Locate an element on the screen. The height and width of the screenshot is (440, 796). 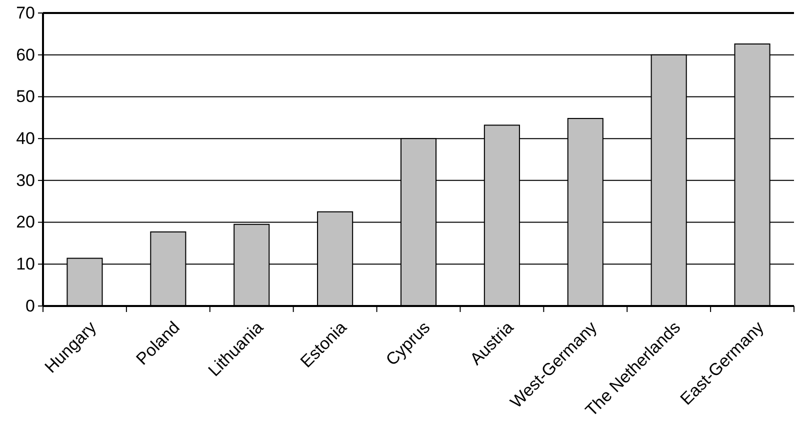
y-tick-label: 60 is located at coordinates (25, 54).